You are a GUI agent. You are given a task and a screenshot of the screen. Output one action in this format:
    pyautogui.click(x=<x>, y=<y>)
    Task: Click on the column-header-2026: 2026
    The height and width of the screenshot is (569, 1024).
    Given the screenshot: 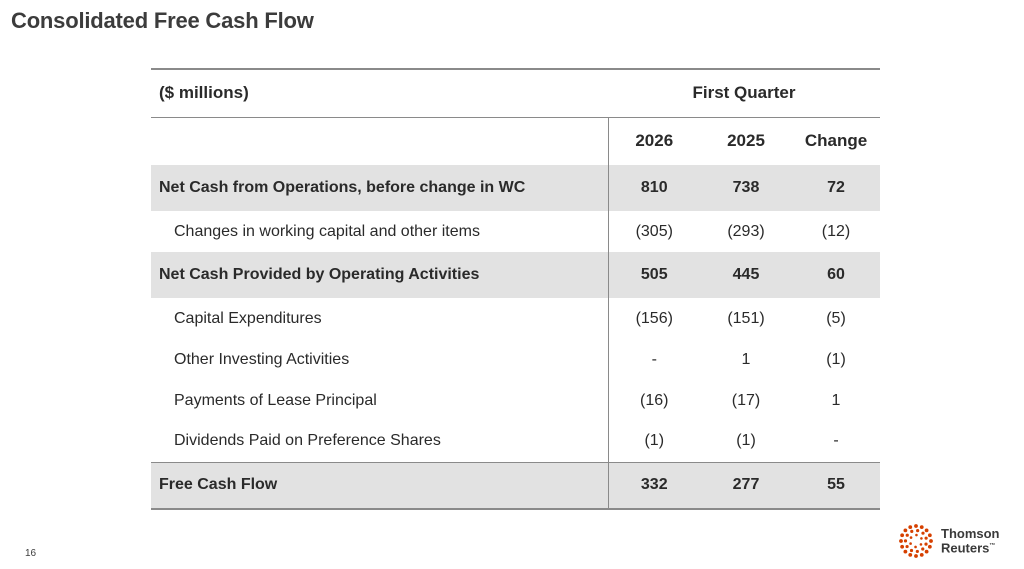 What is the action you would take?
    pyautogui.click(x=653, y=141)
    